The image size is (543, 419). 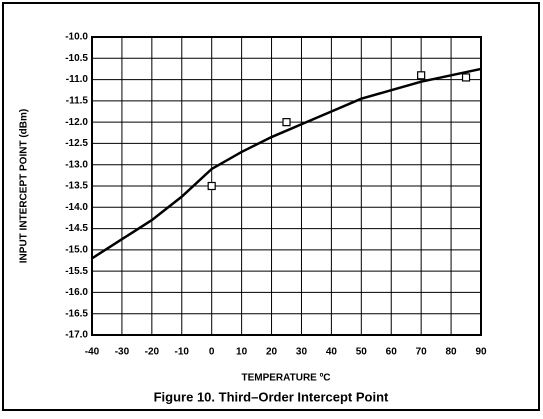 What do you see at coordinates (76, 143) in the screenshot?
I see `y-tick-label: -12.5` at bounding box center [76, 143].